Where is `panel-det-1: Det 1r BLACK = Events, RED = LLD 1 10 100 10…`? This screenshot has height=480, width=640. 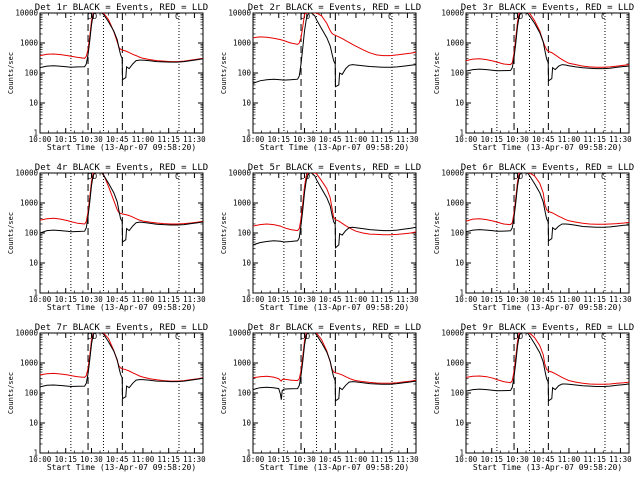
panel-det-1: Det 1r BLACK = Events, RED = LLD 1 10 100 10… is located at coordinates (107, 77).